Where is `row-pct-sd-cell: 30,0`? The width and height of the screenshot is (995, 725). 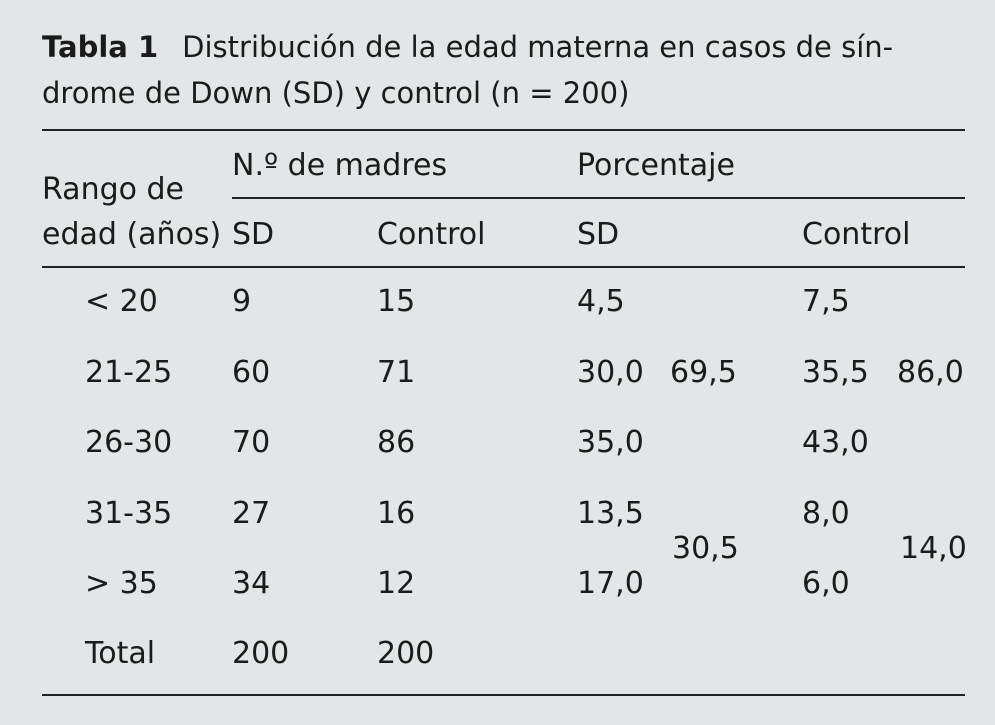
row-pct-sd-cell: 30,0 is located at coordinates (610, 372).